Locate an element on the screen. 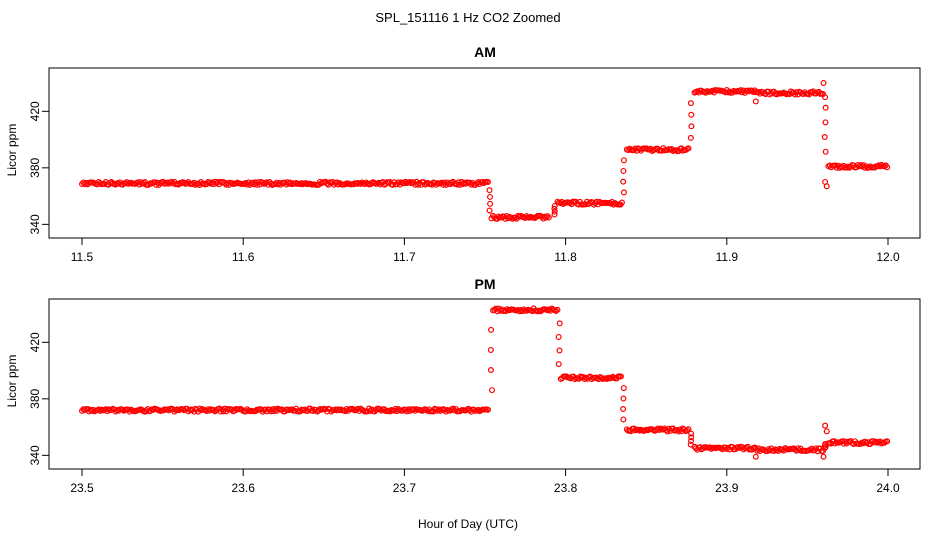 This screenshot has width=936, height=540. am-x-axis: 11.5 11.6 11.7 11.8 11.9 12.0 is located at coordinates (485, 251).